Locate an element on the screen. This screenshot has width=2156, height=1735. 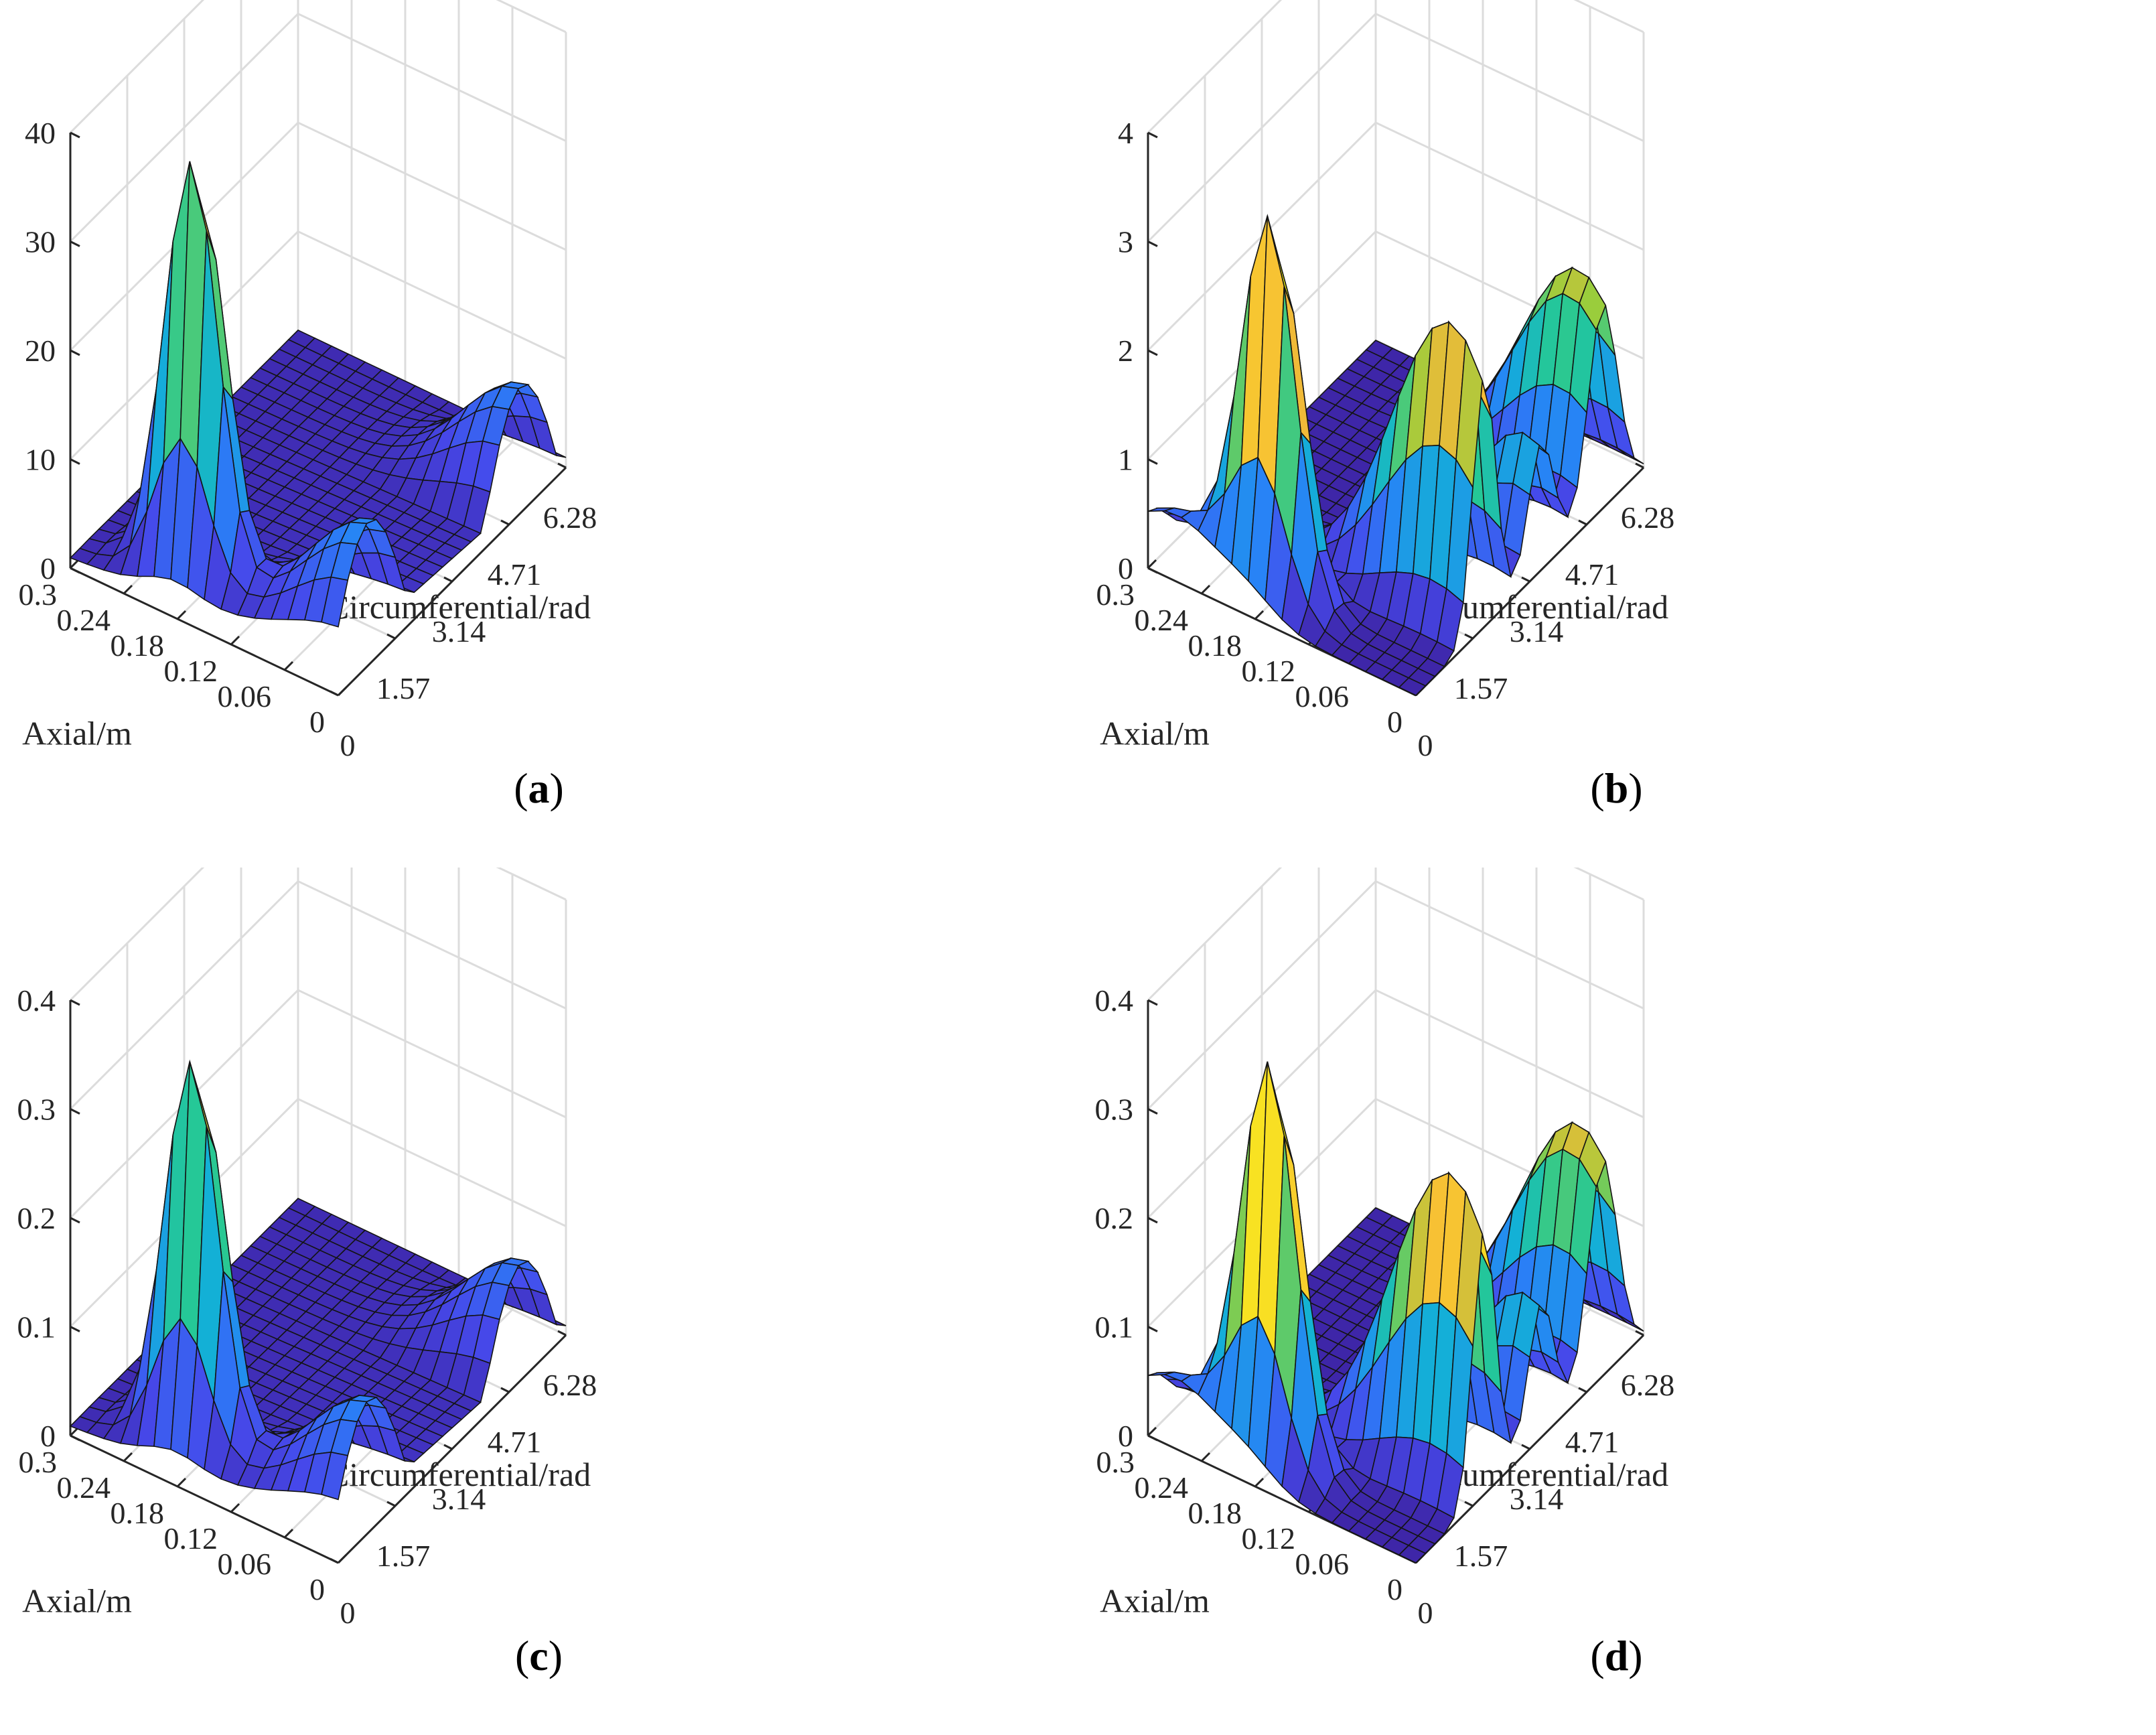
x-tick-label: 3.14 is located at coordinates (1537, 631).